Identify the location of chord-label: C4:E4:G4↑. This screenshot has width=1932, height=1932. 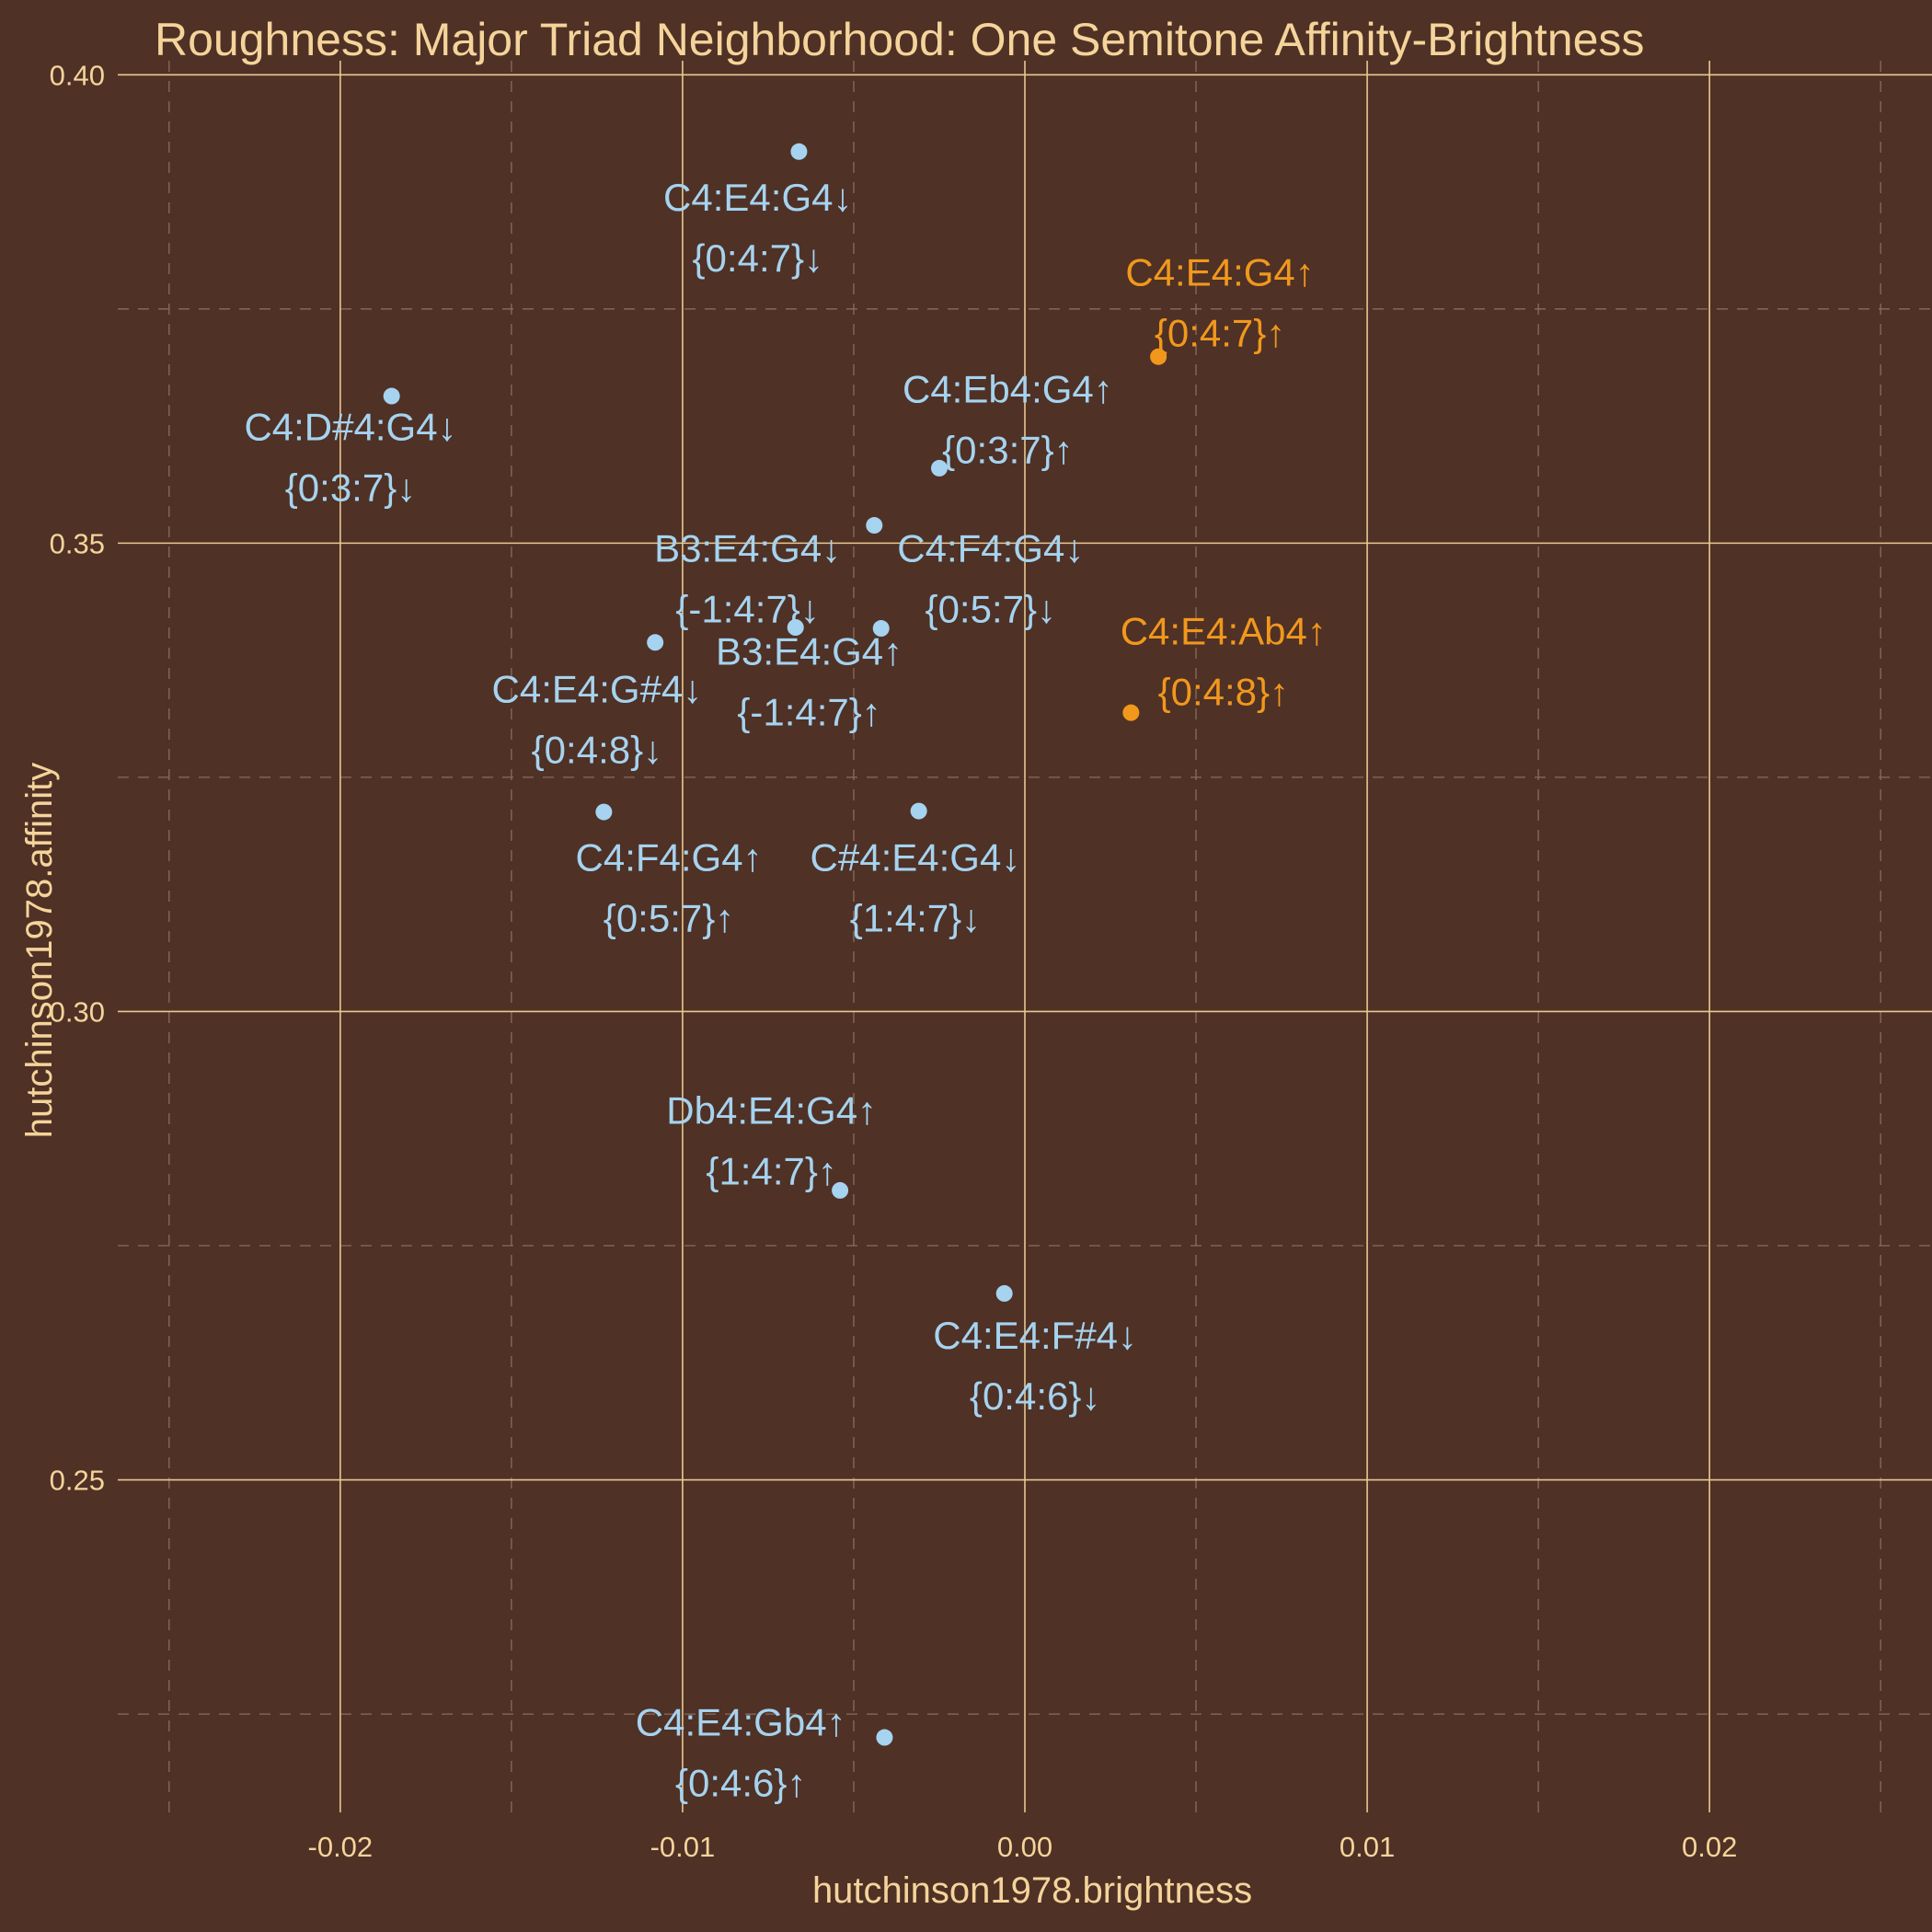
(1219, 271).